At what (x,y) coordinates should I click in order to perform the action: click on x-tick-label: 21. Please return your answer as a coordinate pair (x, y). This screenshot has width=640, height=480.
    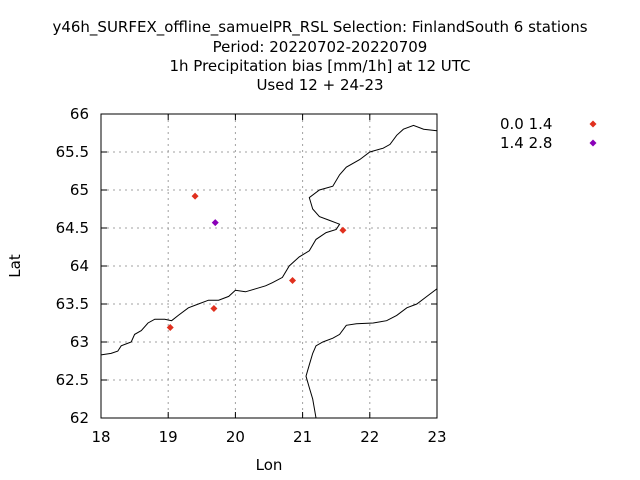
    Looking at the image, I should click on (302, 437).